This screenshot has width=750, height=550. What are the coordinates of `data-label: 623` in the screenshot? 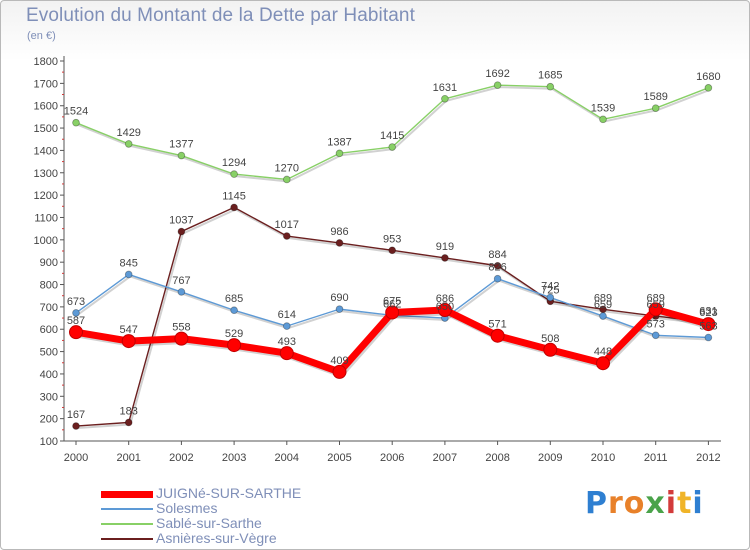 It's located at (708, 313).